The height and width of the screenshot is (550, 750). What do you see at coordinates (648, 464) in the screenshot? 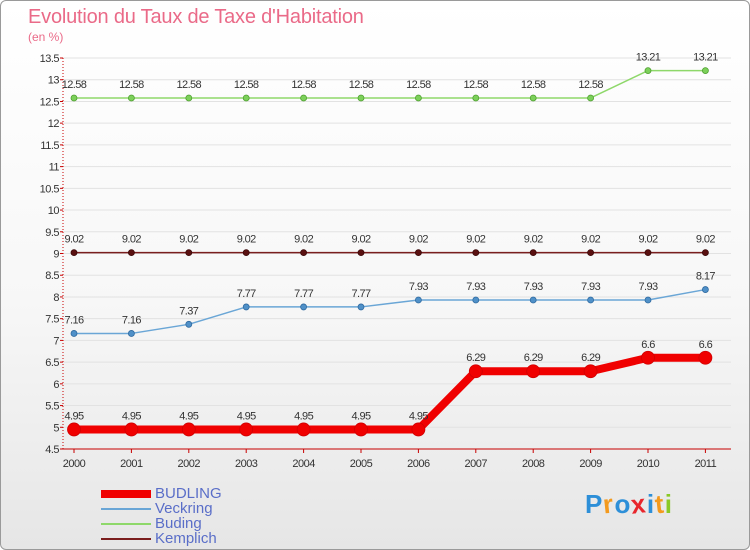
I see `x-tick-label: 2010` at bounding box center [648, 464].